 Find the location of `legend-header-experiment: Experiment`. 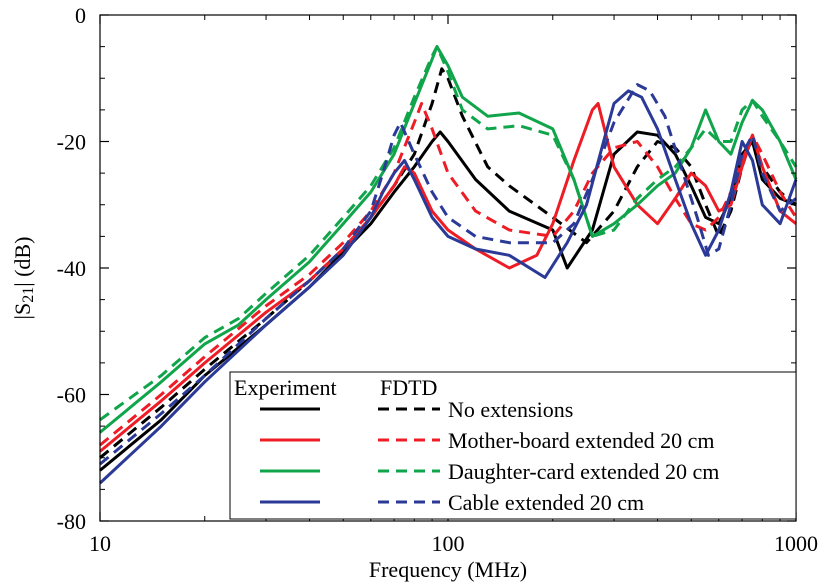

legend-header-experiment: Experiment is located at coordinates (285, 387).